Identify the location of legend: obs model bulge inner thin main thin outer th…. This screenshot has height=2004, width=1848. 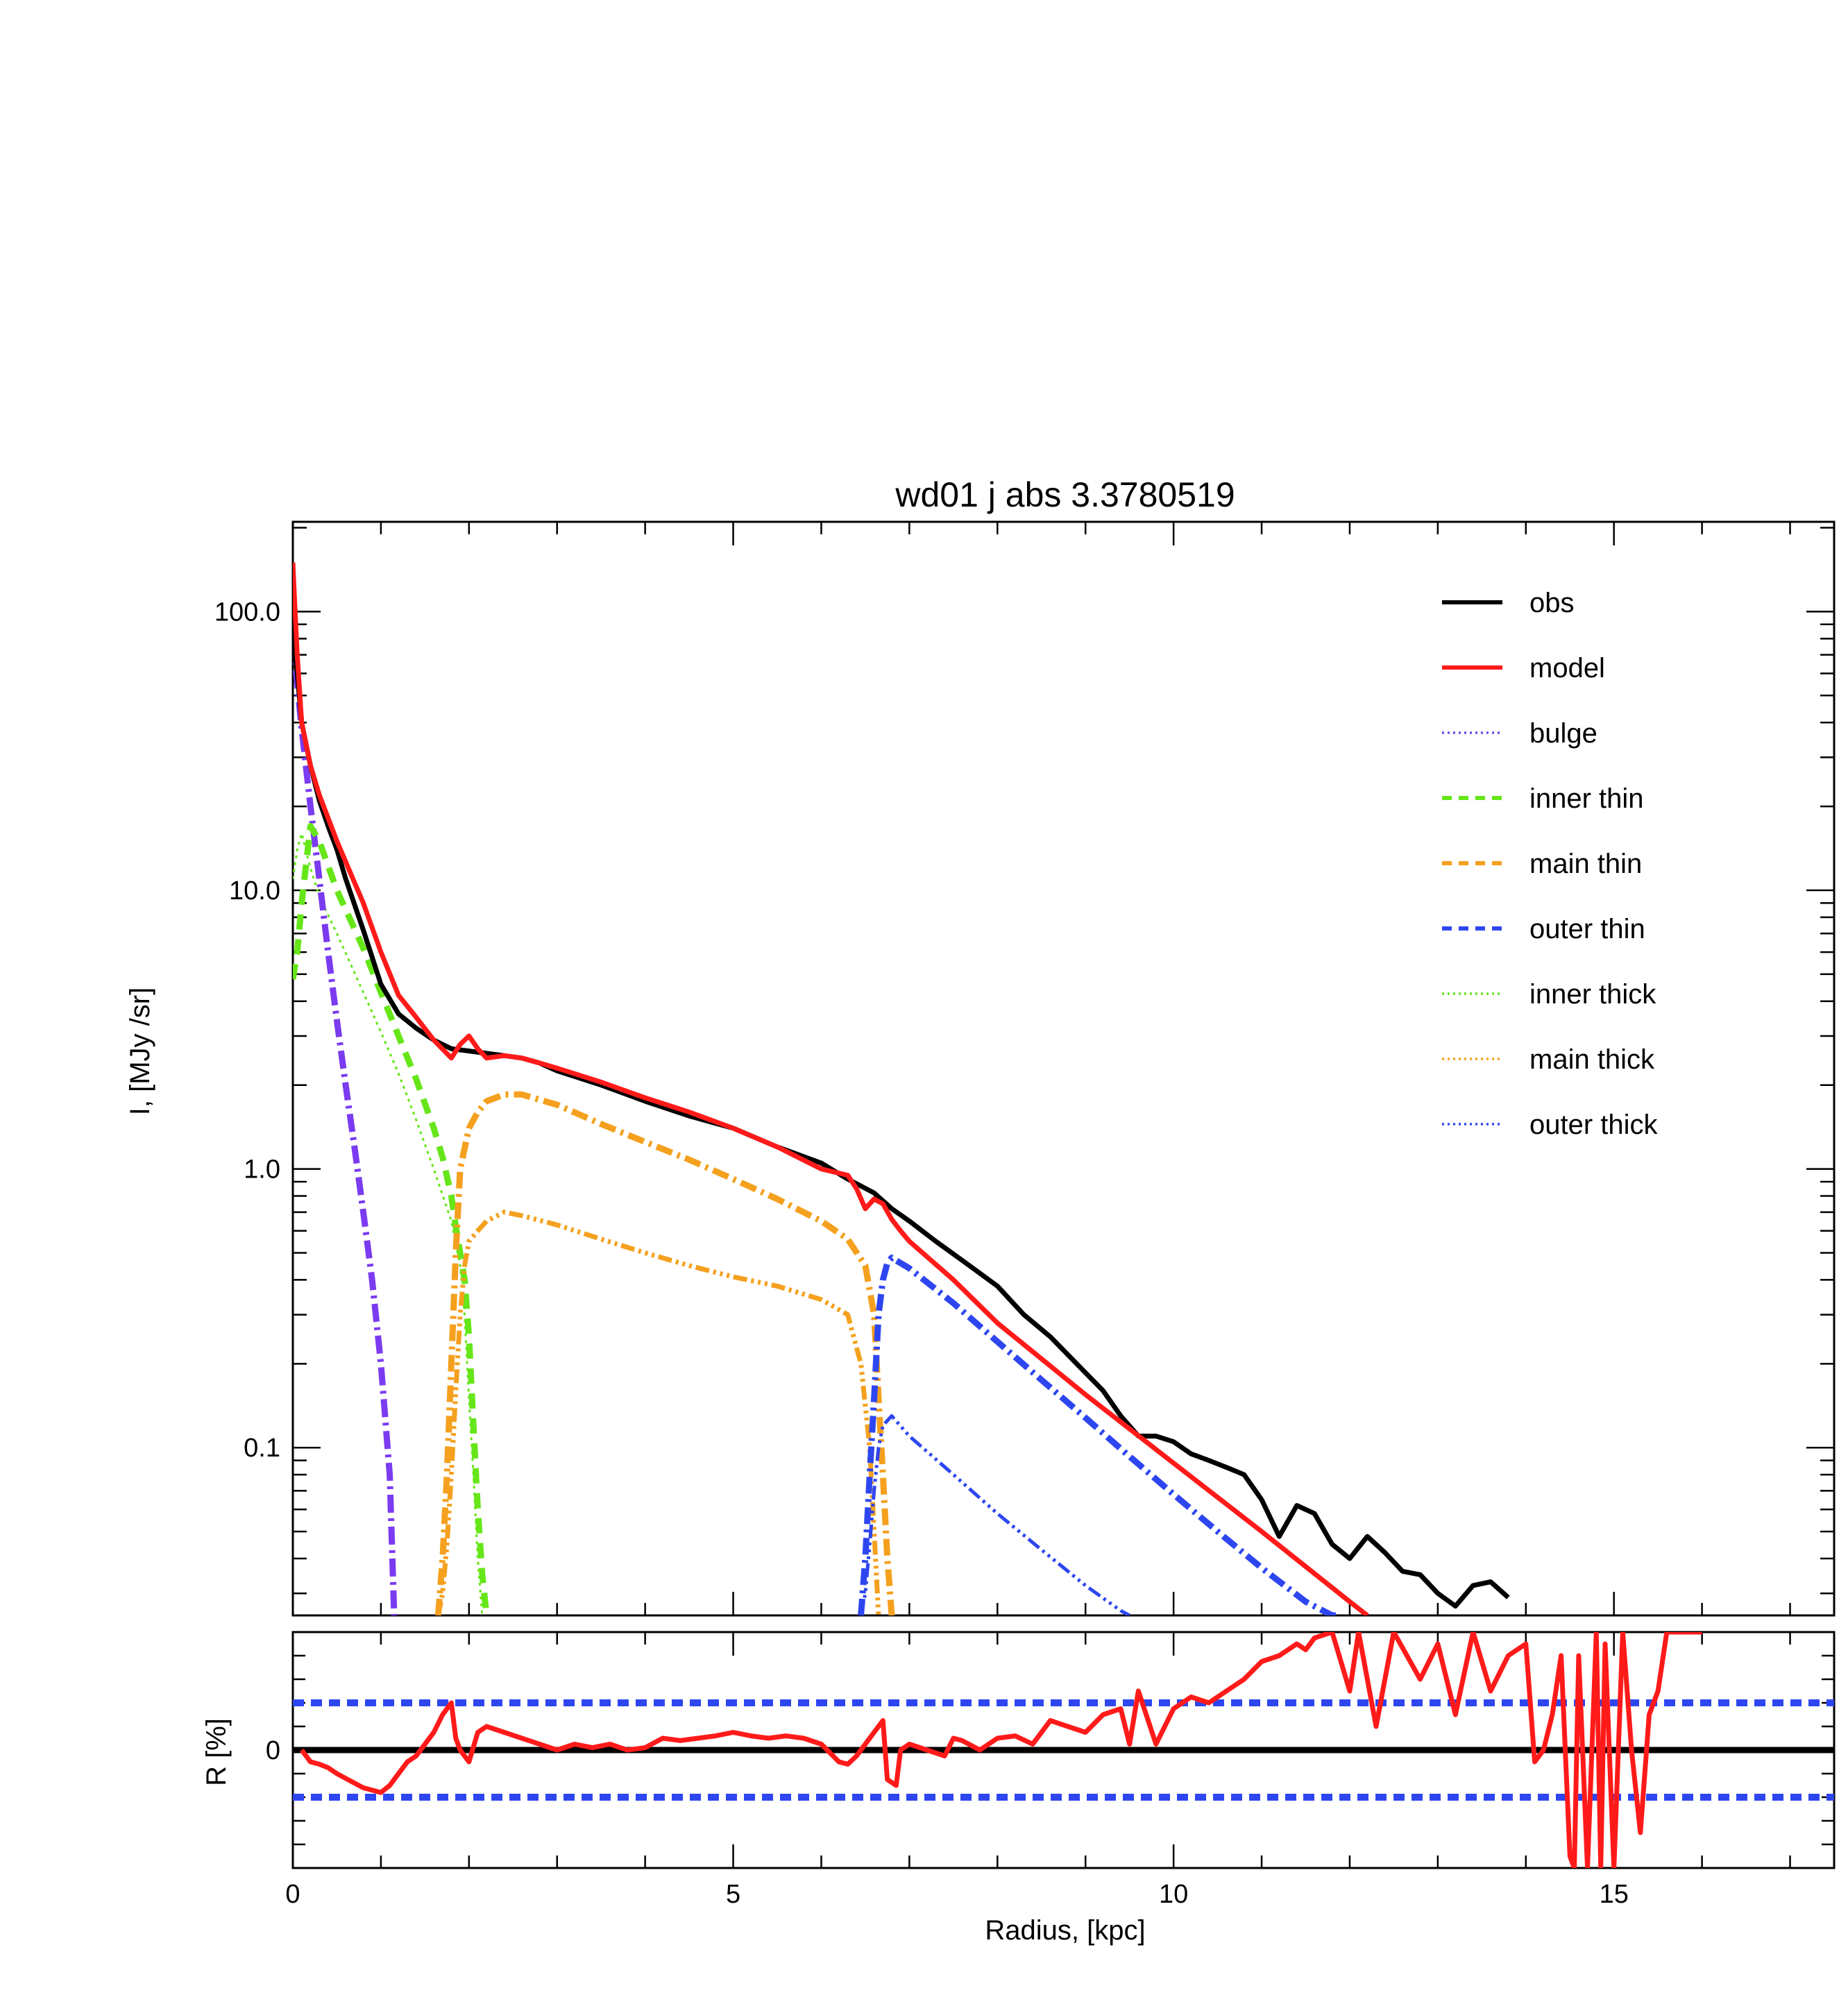
(1550, 864).